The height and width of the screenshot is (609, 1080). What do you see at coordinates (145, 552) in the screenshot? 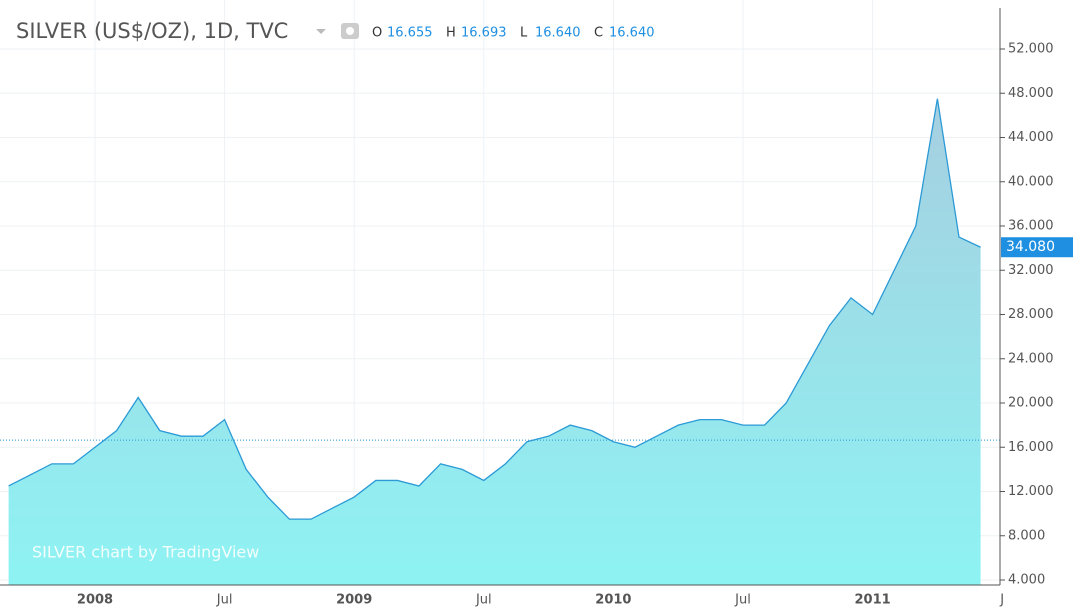
I see `watermark: SILVER chart by TradingView` at bounding box center [145, 552].